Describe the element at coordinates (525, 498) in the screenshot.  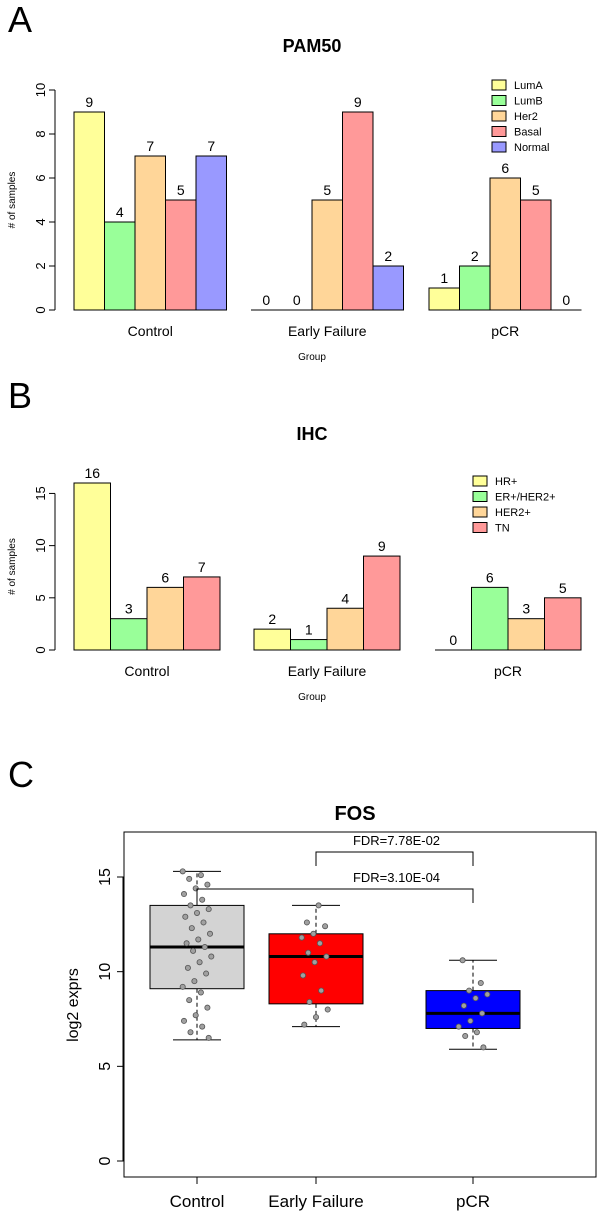
I see `legend-label: ER+/HER2+` at that location.